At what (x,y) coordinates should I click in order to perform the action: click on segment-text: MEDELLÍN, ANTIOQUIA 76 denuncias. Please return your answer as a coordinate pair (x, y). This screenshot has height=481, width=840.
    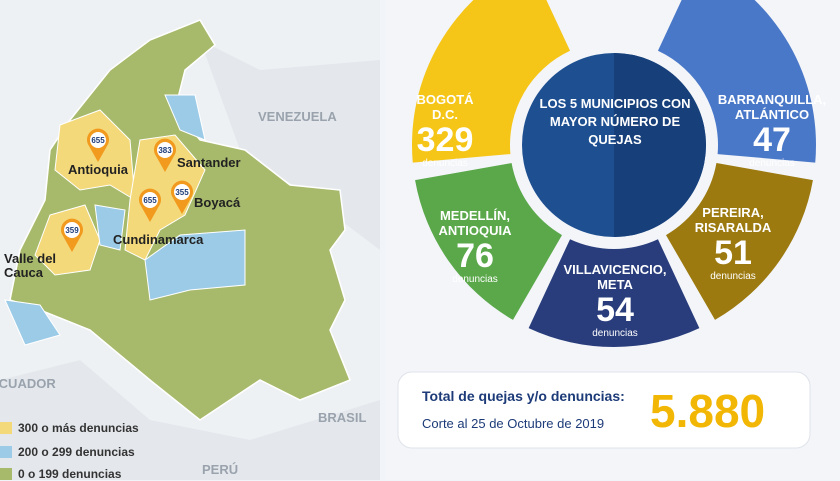
    Looking at the image, I should click on (475, 246).